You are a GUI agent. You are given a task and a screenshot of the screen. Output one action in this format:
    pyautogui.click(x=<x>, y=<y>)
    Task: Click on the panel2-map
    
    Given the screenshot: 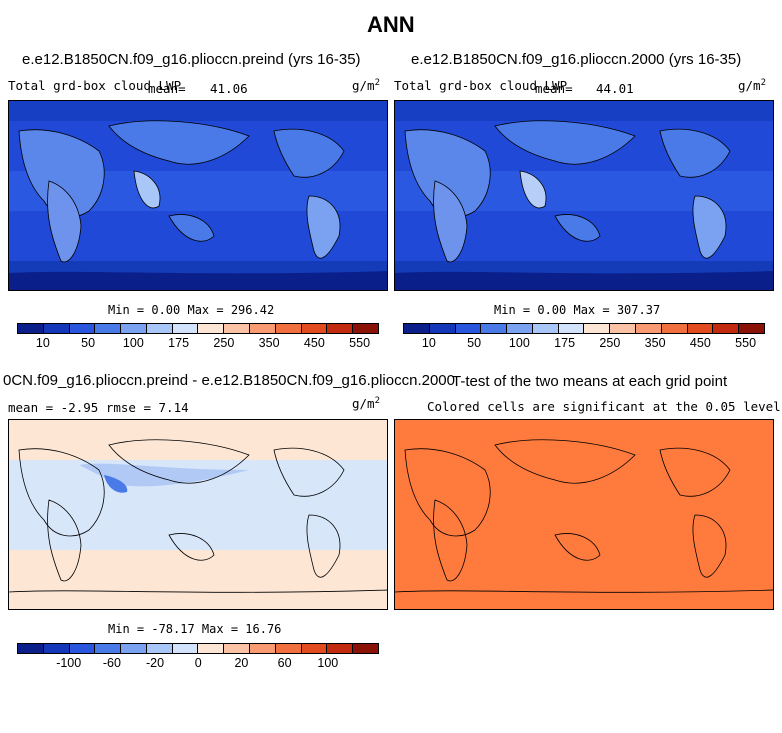 What is the action you would take?
    pyautogui.click(x=584, y=195)
    